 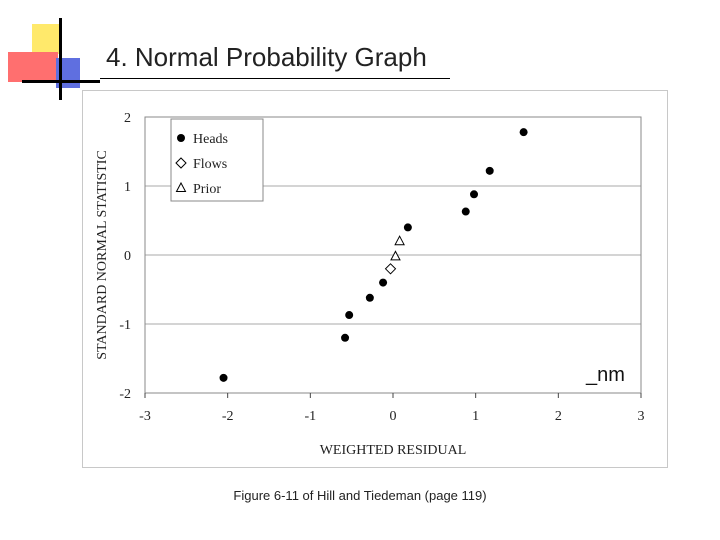 What do you see at coordinates (393, 416) in the screenshot?
I see `x-tick-label: 0` at bounding box center [393, 416].